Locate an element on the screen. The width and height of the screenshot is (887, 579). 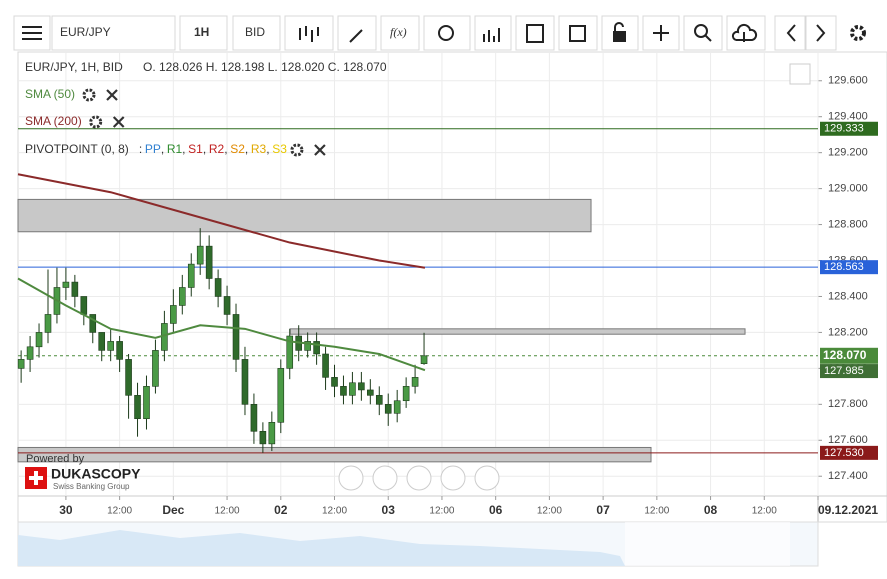
y-tick-label: 129.000 is located at coordinates (848, 189).